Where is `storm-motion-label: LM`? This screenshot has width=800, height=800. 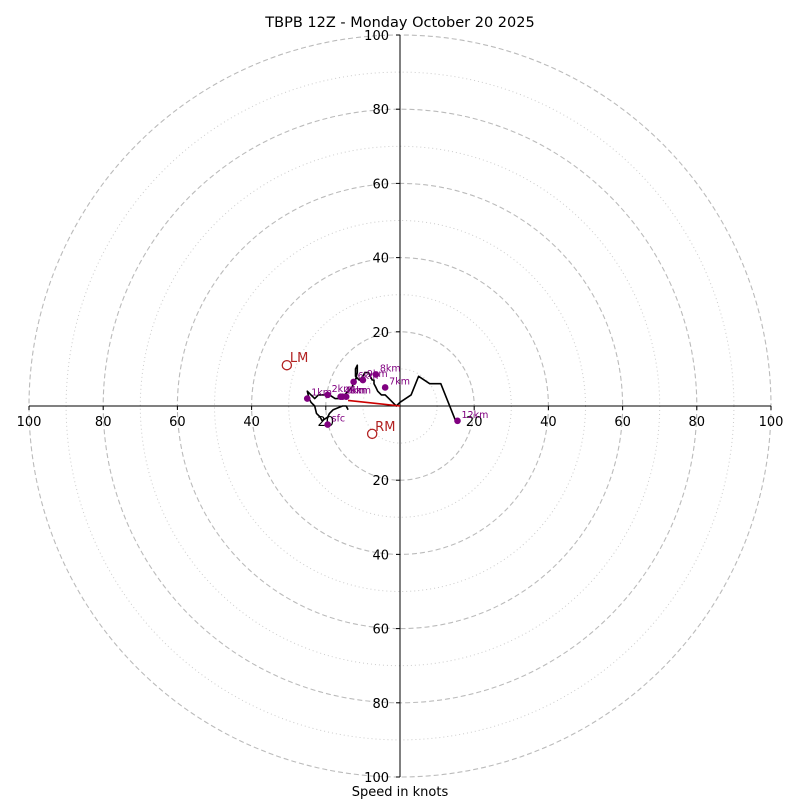
storm-motion-label: LM is located at coordinates (299, 358).